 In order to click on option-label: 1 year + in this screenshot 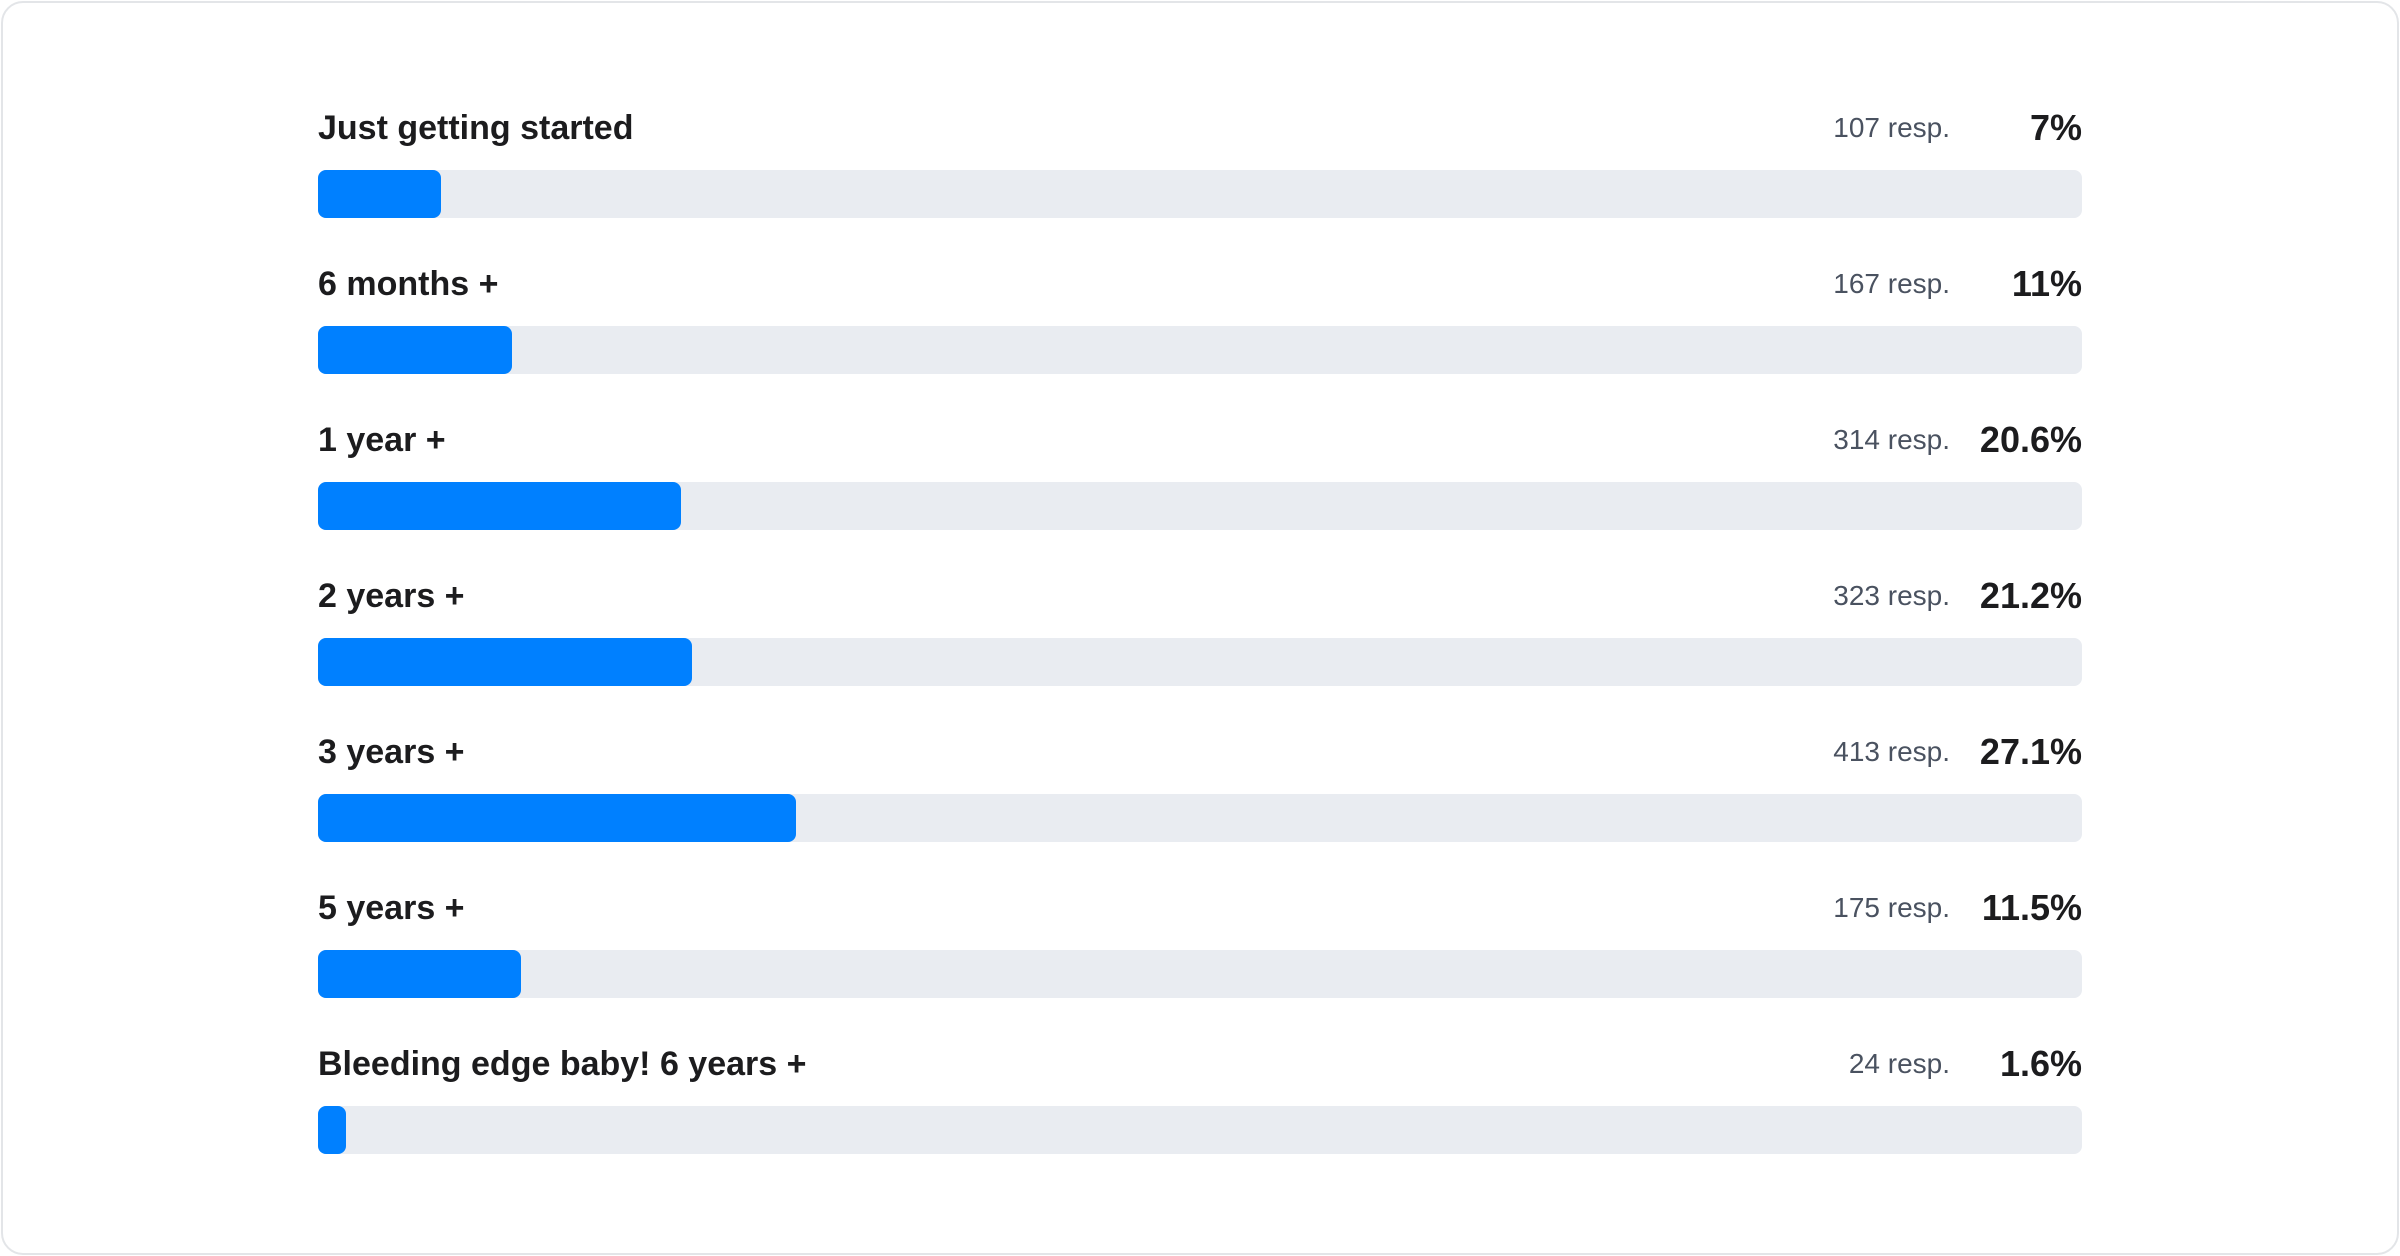, I will do `click(382, 440)`.